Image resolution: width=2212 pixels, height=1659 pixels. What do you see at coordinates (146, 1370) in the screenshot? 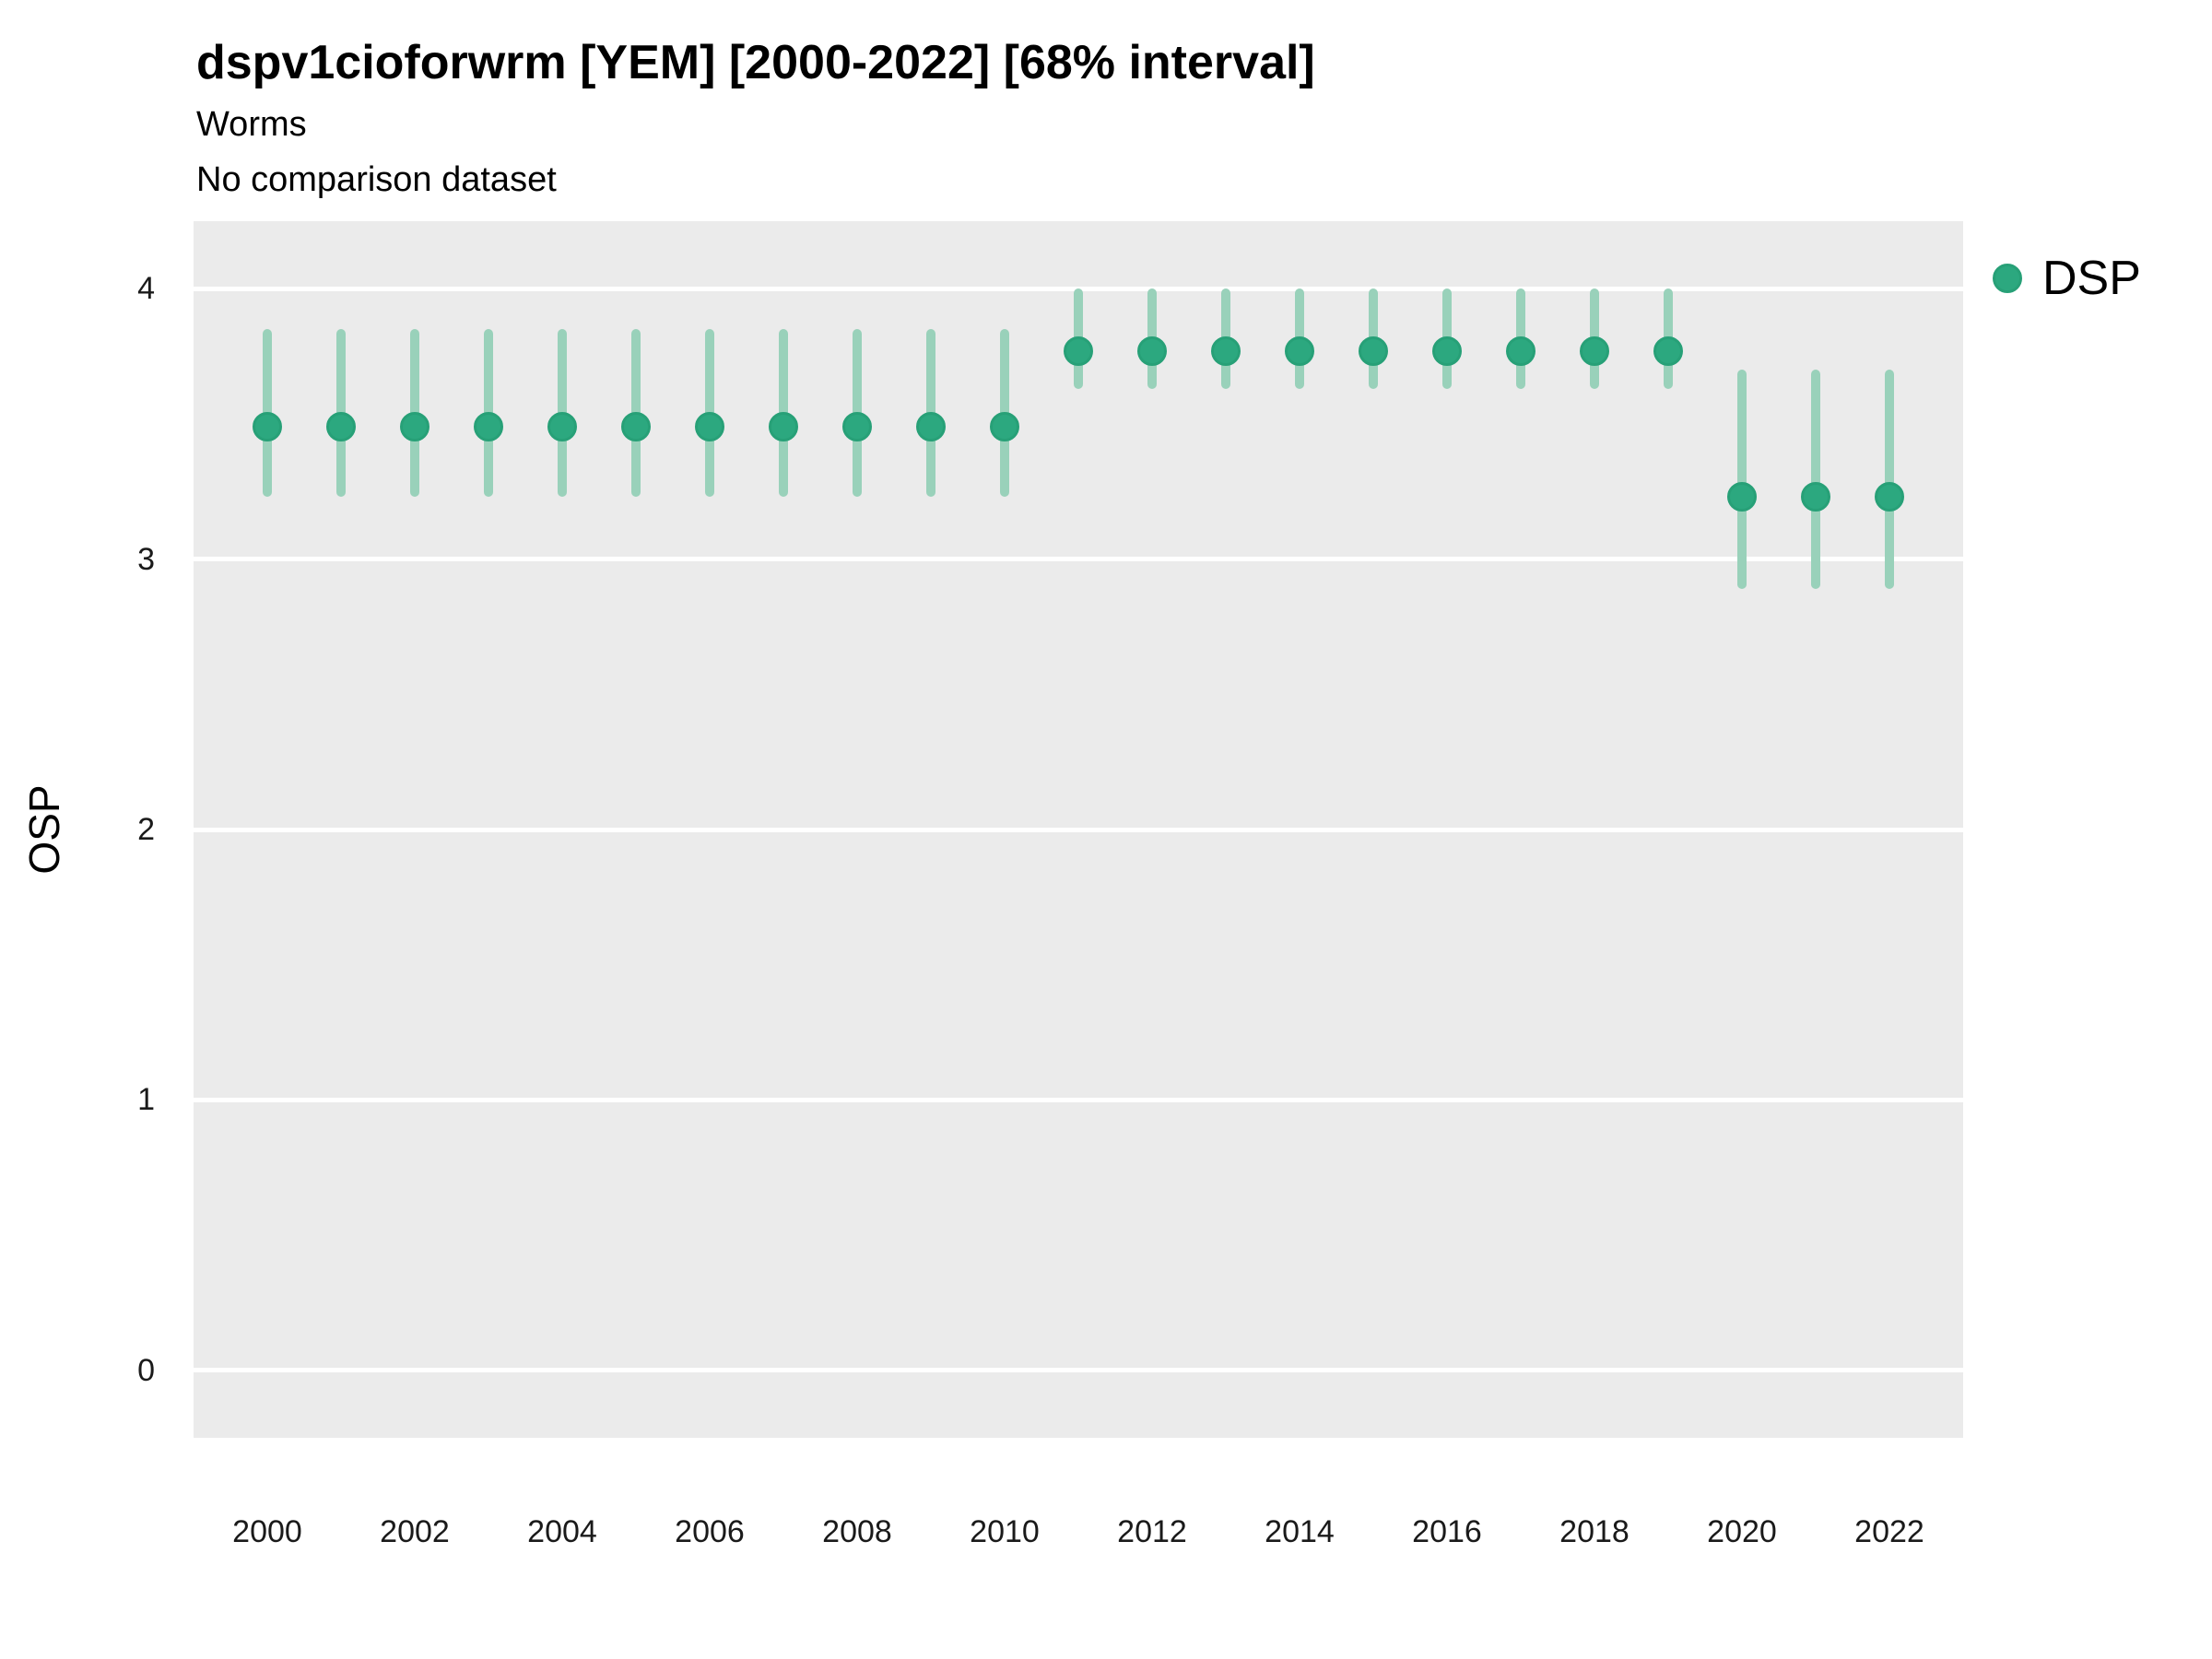
I see `y-tick-label-0: 0` at bounding box center [146, 1370].